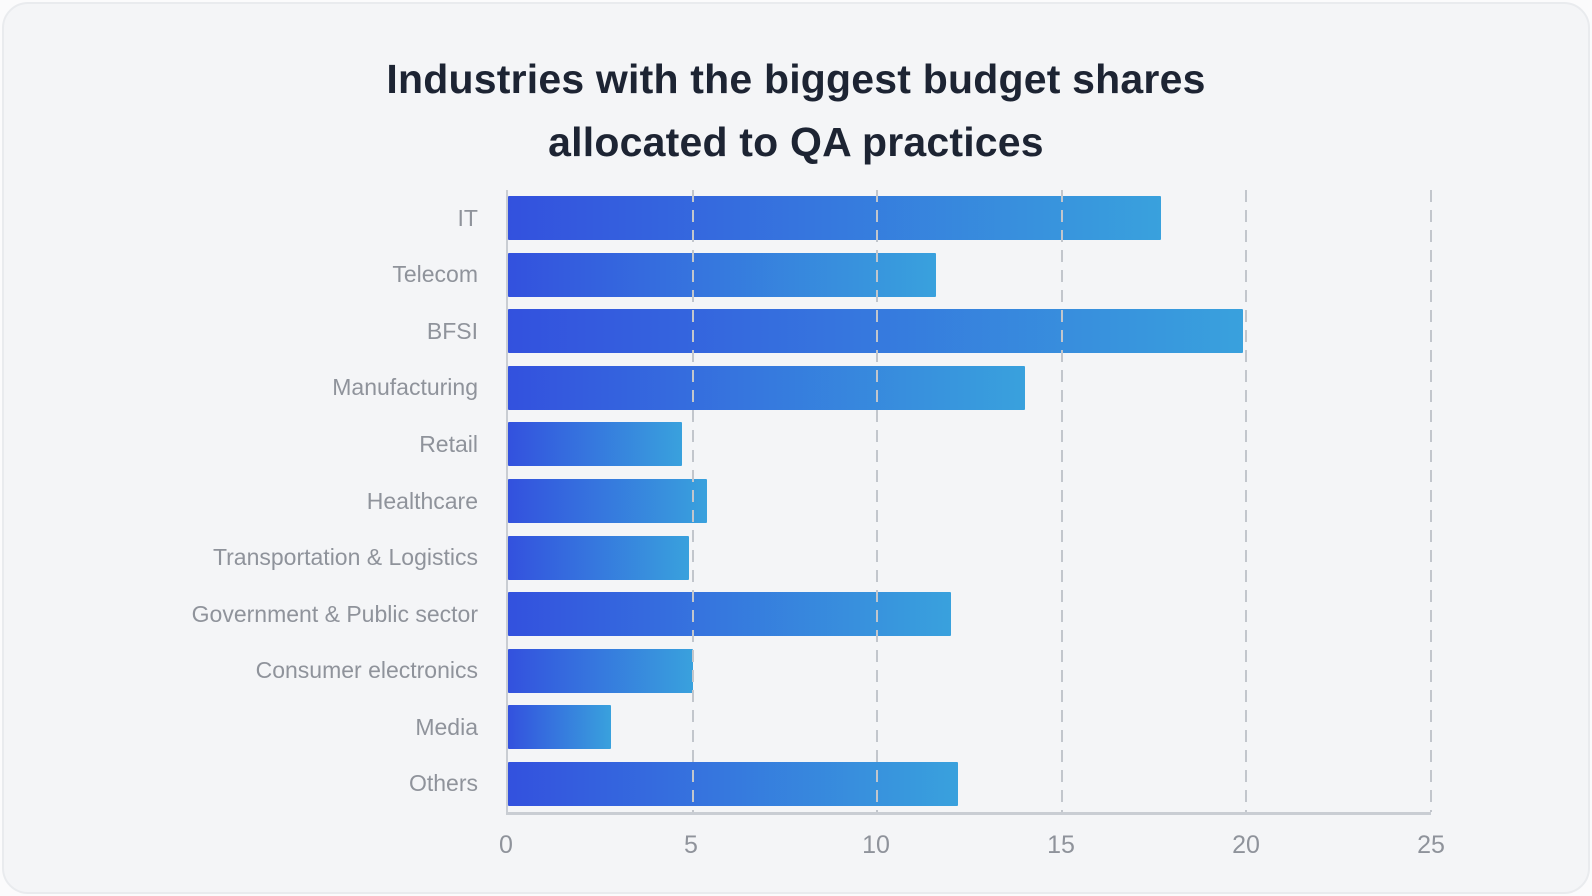 The height and width of the screenshot is (896, 1592). What do you see at coordinates (876, 845) in the screenshot?
I see `x-tick-label-10: 10` at bounding box center [876, 845].